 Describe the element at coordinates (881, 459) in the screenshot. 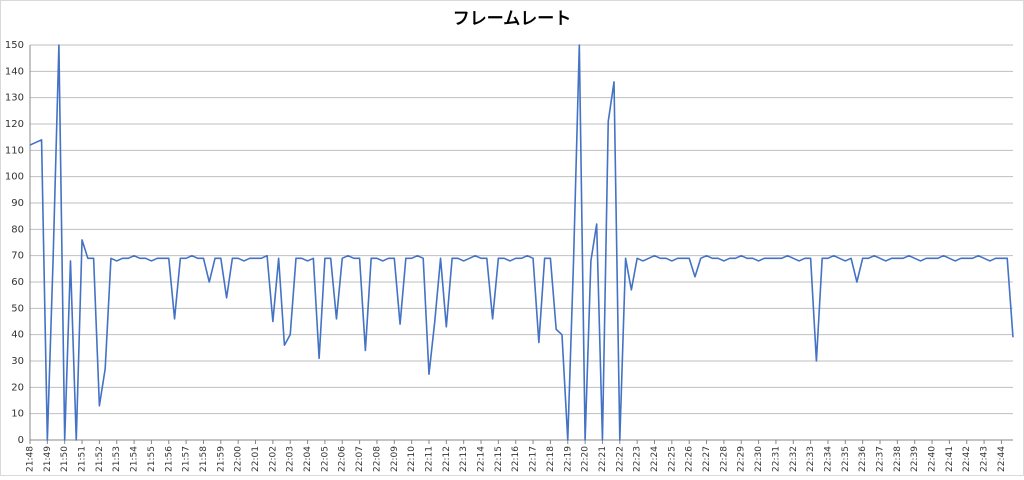

I see `x-tick-label: 22:37` at that location.